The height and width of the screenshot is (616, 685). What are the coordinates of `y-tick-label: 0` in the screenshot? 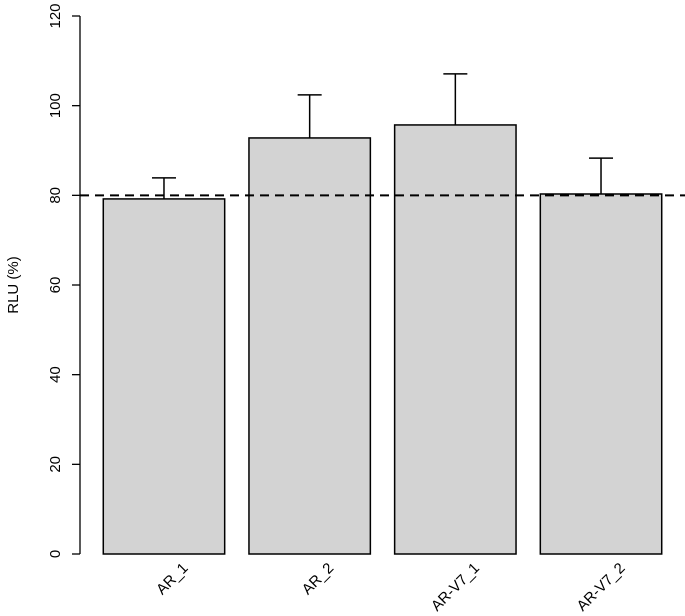 It's located at (55, 554).